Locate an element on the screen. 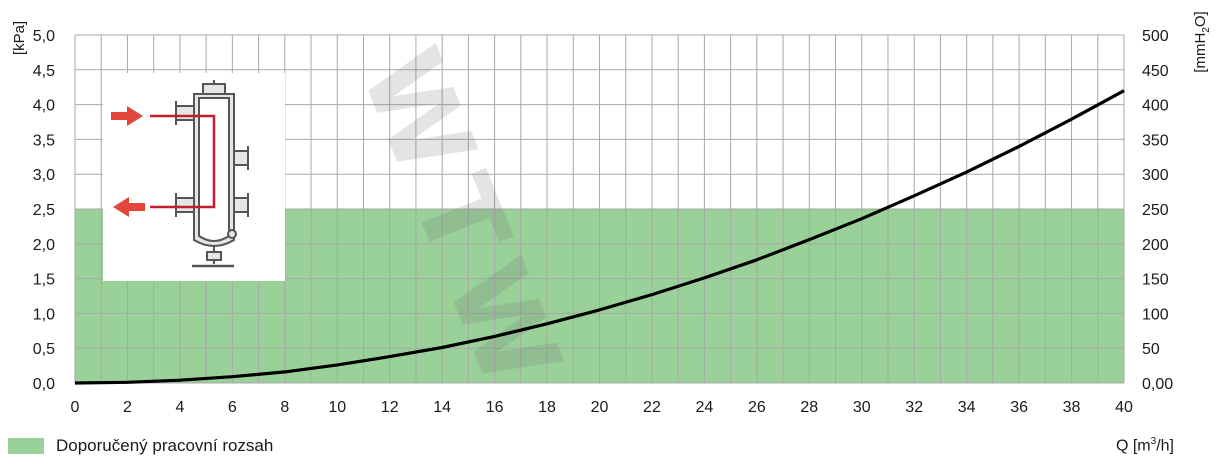 Image resolution: width=1218 pixels, height=464 pixels. y-tick-label: 0,0 is located at coordinates (44, 384).